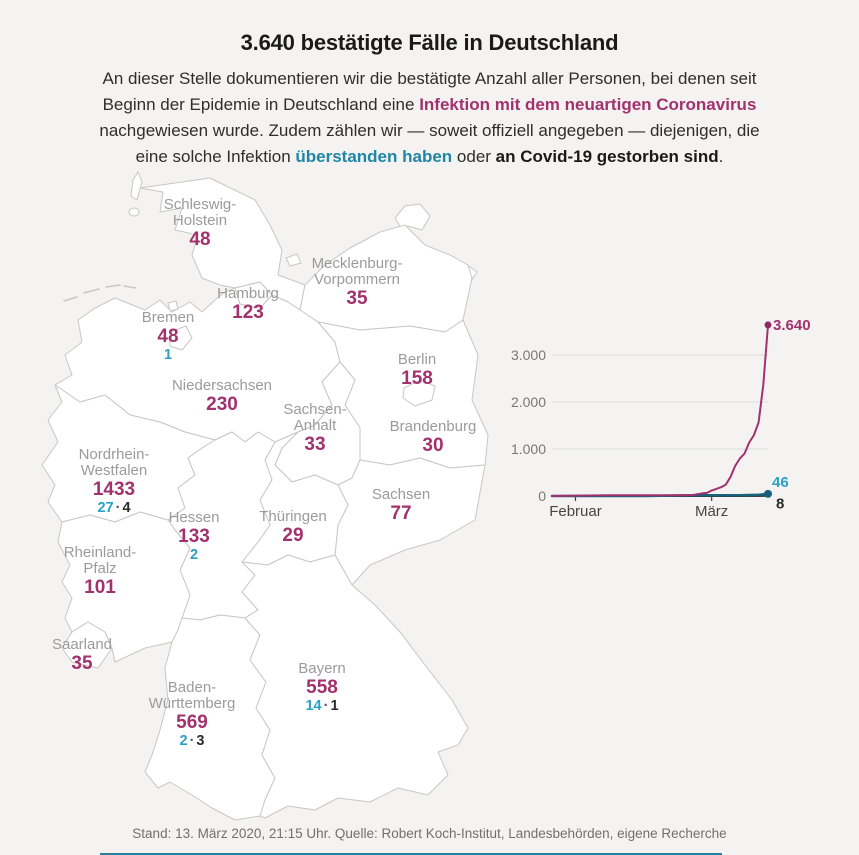  What do you see at coordinates (780, 482) in the screenshot?
I see `end-label-überstanden: 46` at bounding box center [780, 482].